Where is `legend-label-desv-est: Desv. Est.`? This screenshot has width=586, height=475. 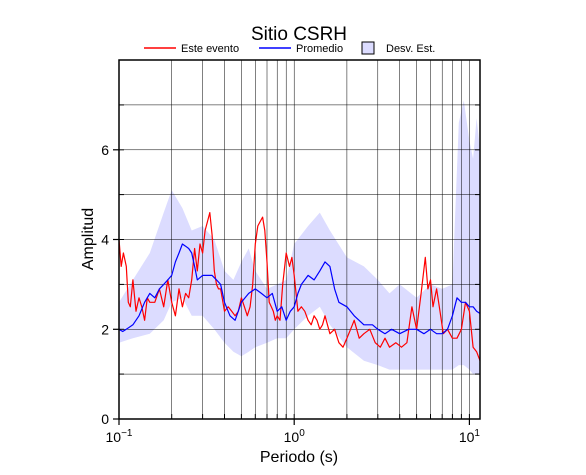
legend-label-desv-est: Desv. Est. is located at coordinates (410, 49).